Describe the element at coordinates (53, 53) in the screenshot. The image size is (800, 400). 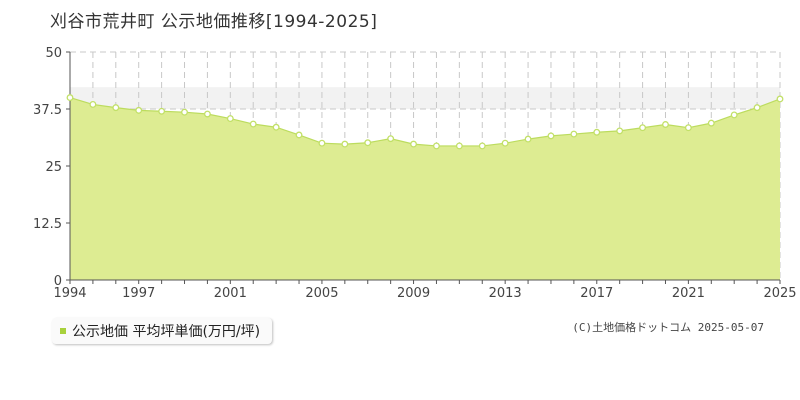
I see `y-tick-label: 50` at that location.